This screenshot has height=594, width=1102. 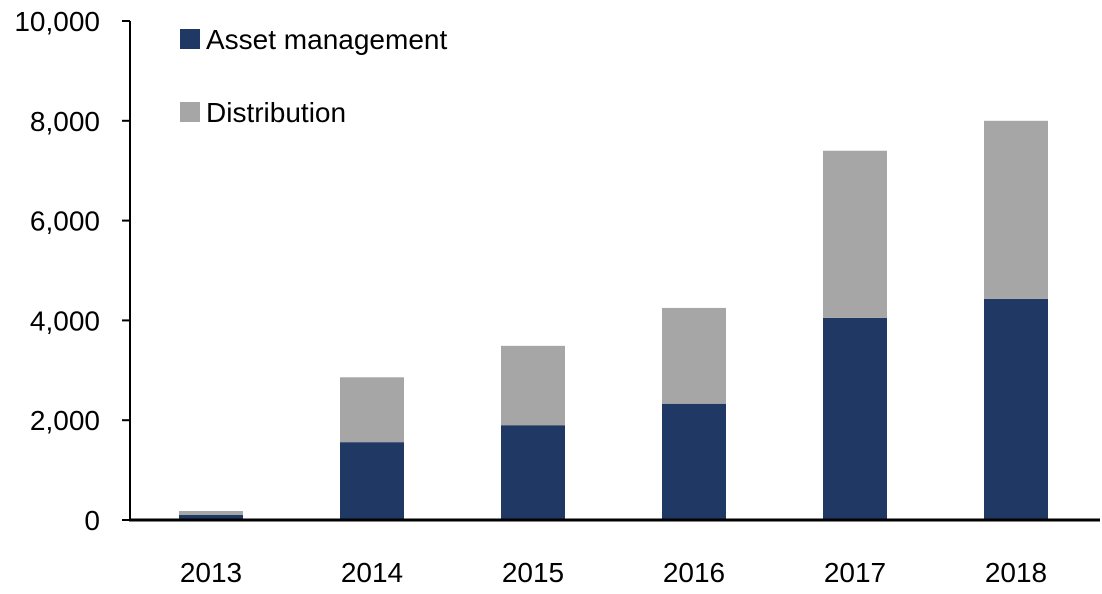 What do you see at coordinates (855, 418) in the screenshot?
I see `bar-asset-management-2017` at bounding box center [855, 418].